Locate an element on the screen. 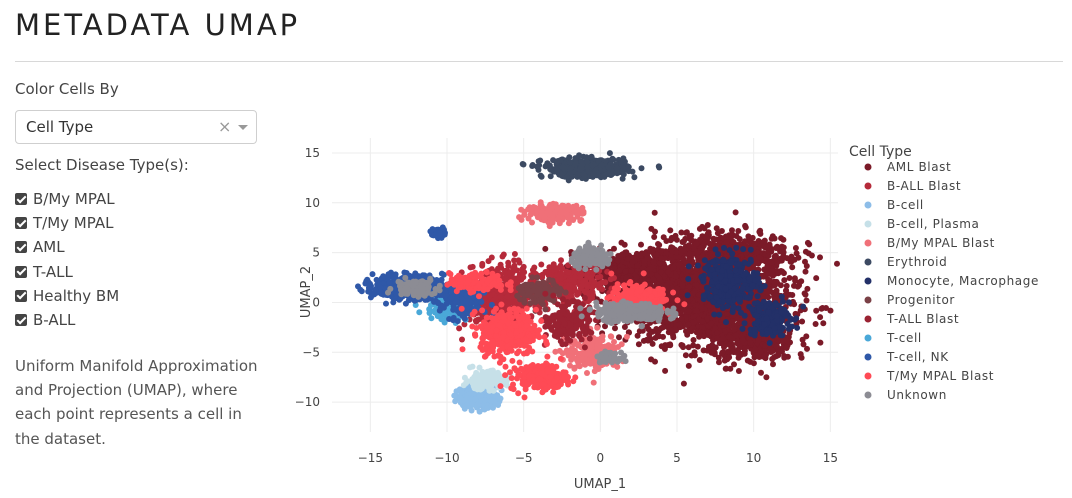 Image resolution: width=1072 pixels, height=498 pixels. checkbox-item-b-my-mpal: B/My MPAL is located at coordinates (67, 199).